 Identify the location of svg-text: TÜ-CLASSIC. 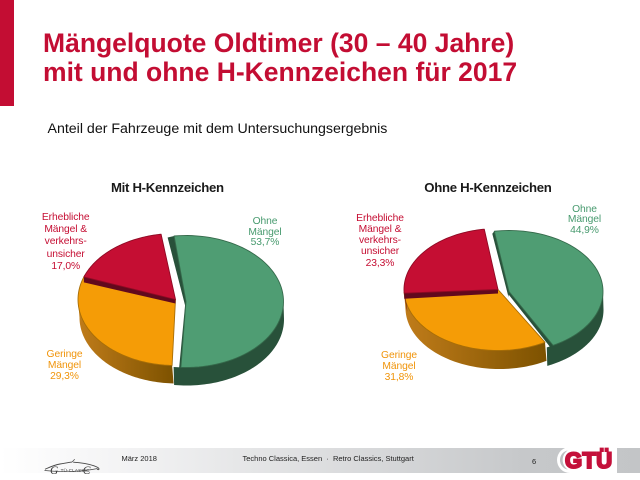
(75, 470).